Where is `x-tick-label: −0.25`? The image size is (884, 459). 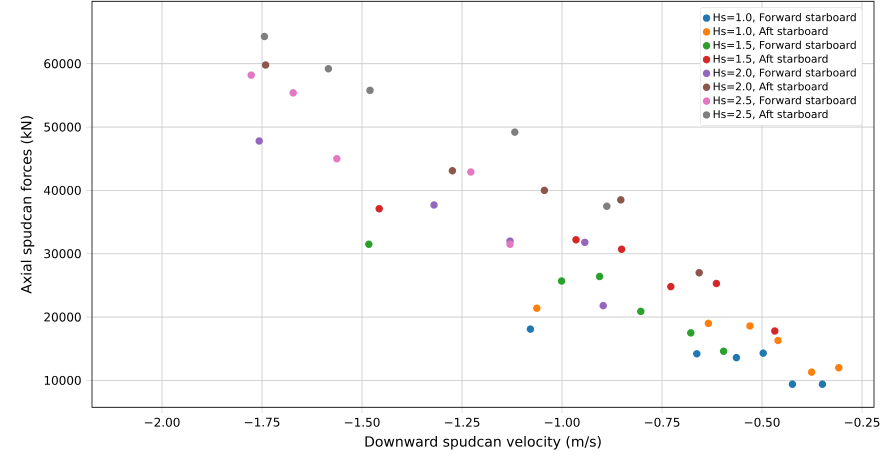
x-tick-label: −0.25 is located at coordinates (862, 422).